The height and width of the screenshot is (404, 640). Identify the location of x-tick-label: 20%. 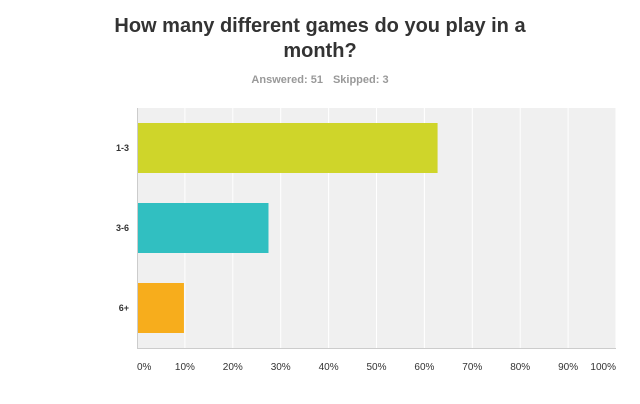
(233, 367).